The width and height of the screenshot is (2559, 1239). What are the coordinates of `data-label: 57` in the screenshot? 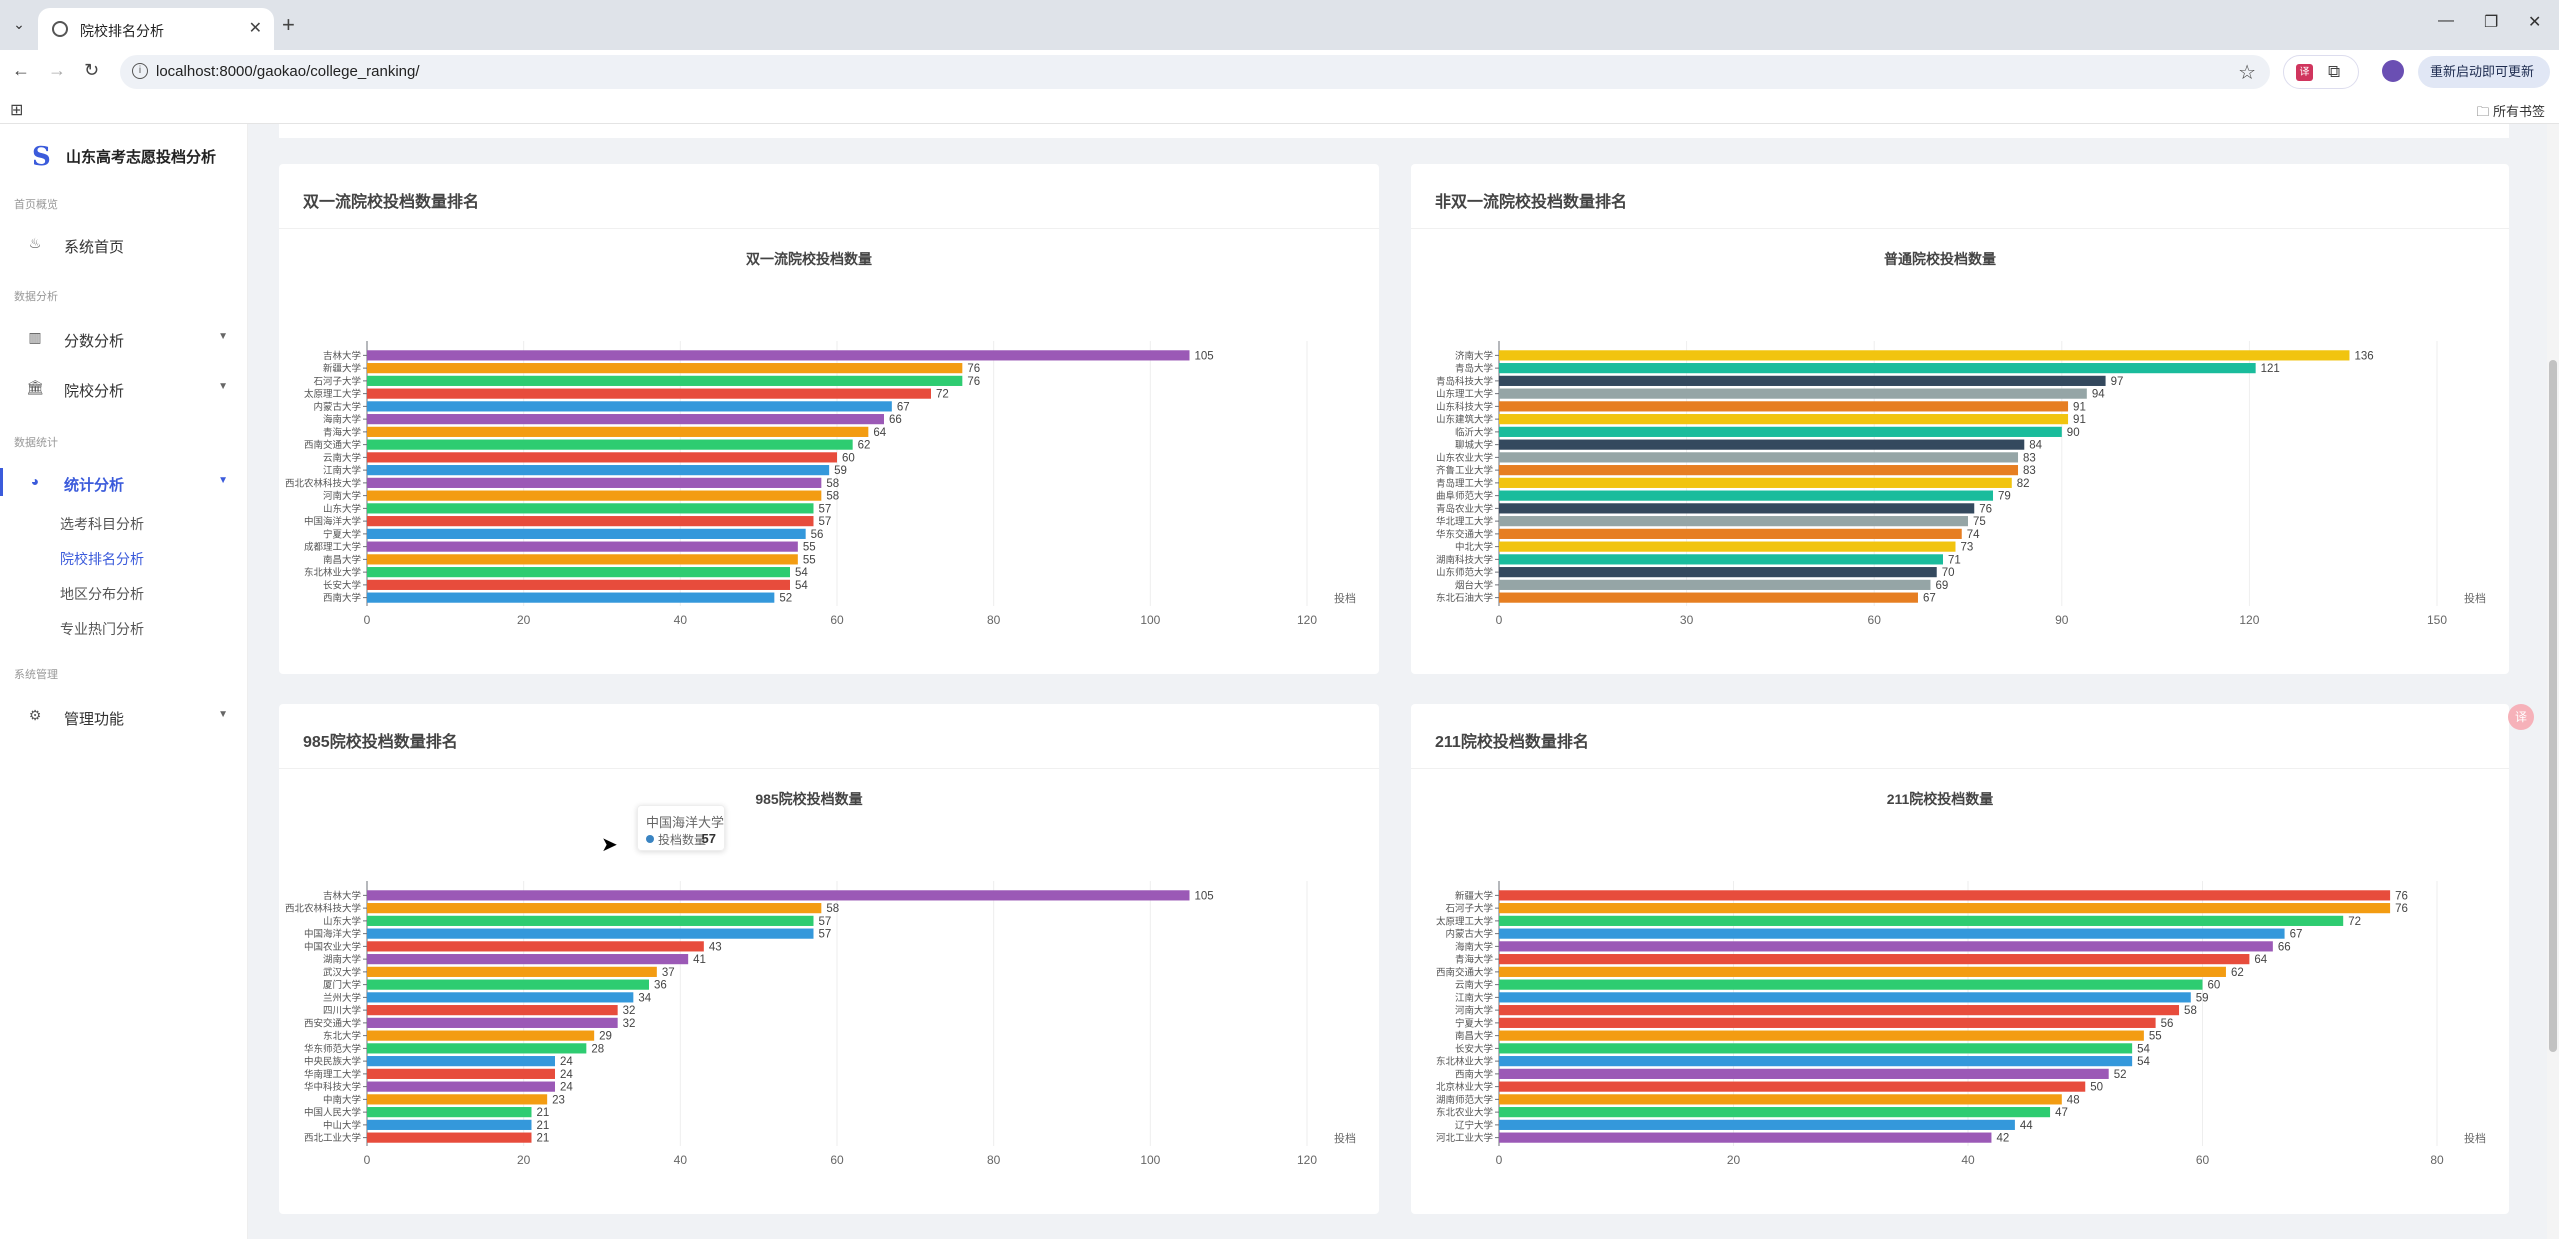 It's located at (825, 935).